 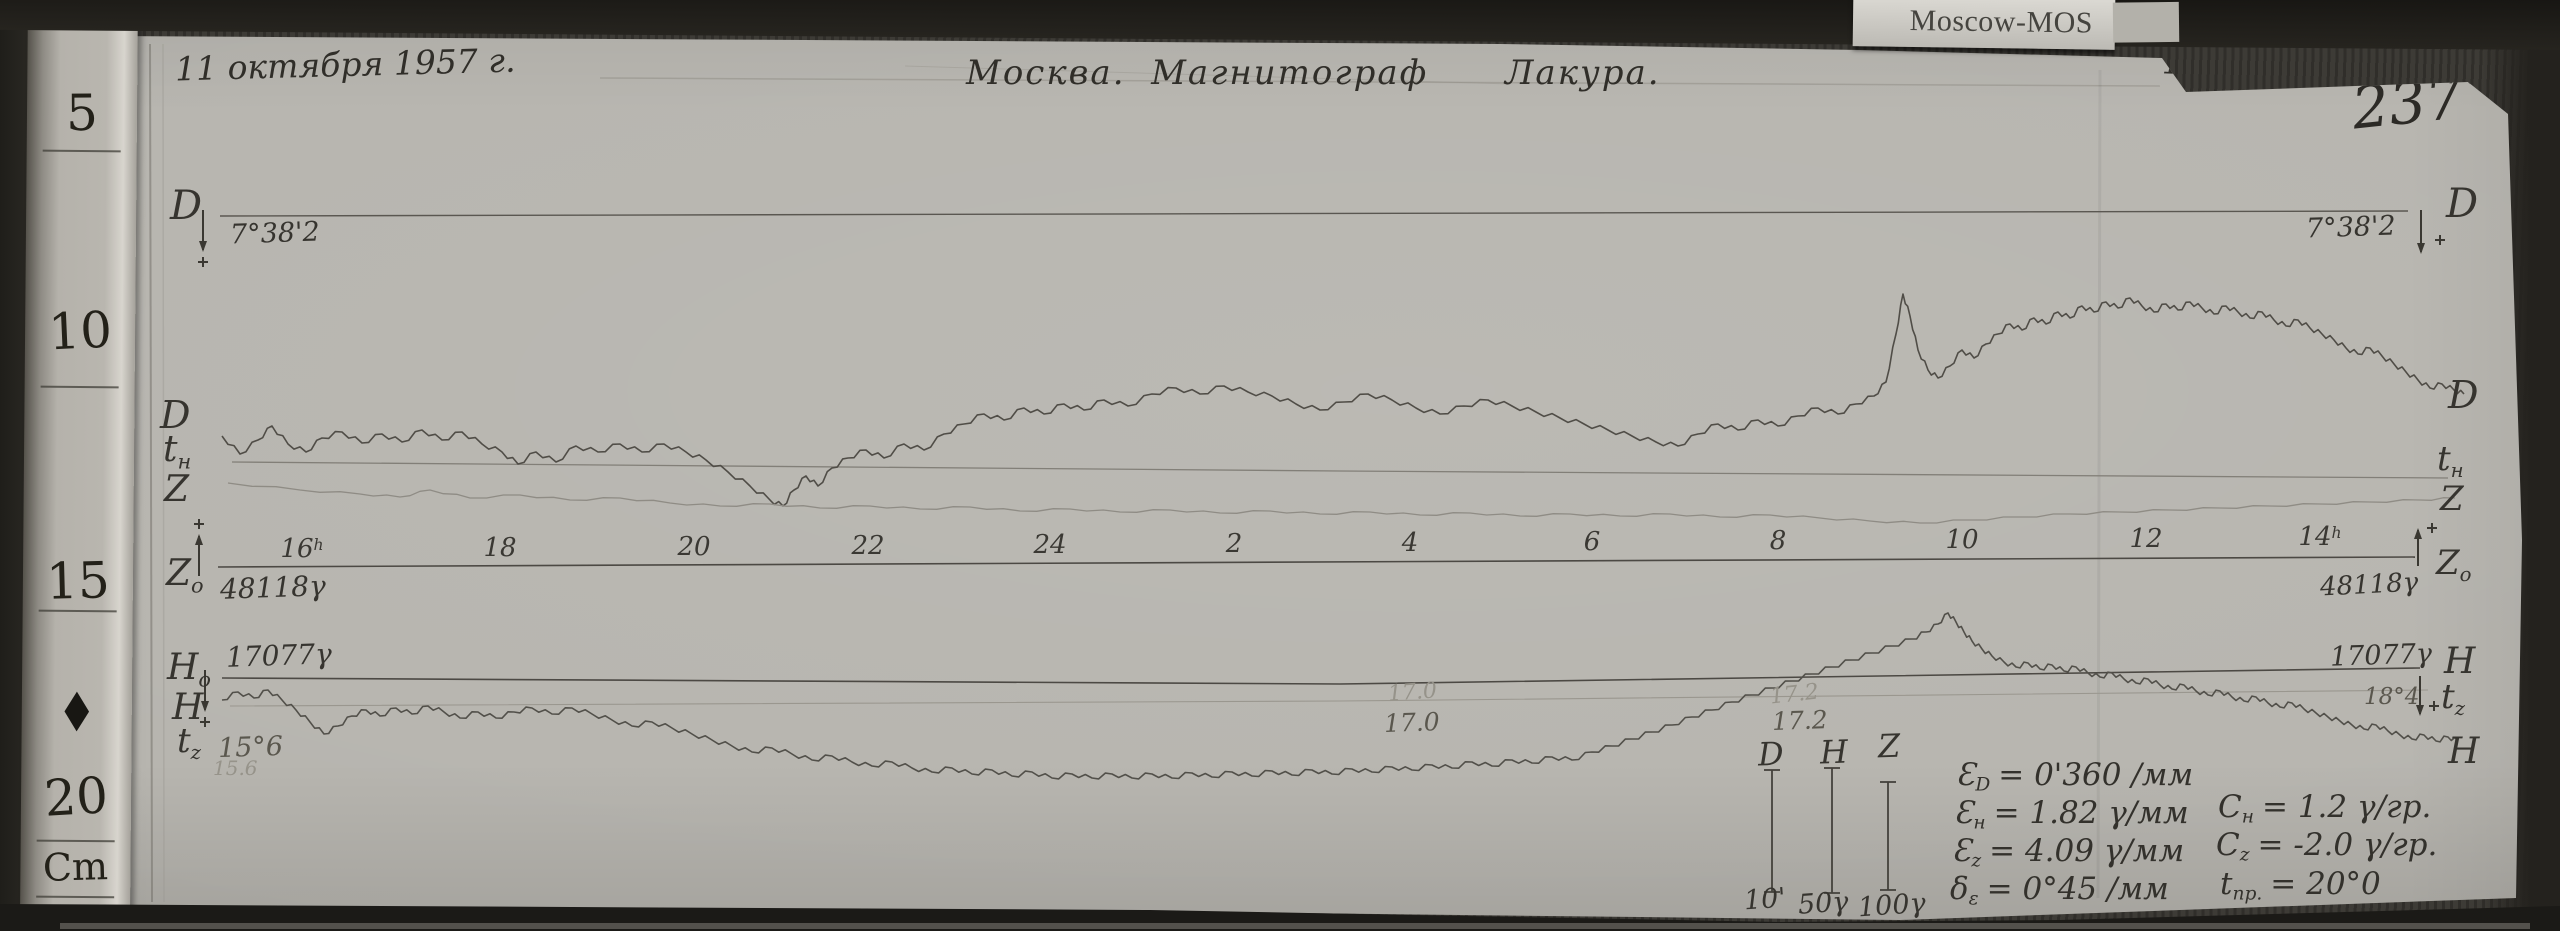 I want to click on annotation-H-o: Ho, so click(x=189, y=669).